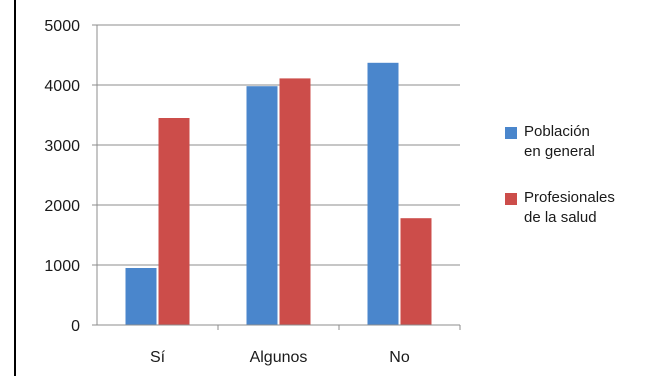  Describe the element at coordinates (62, 86) in the screenshot. I see `y-tick-label-4000: 4000` at that location.